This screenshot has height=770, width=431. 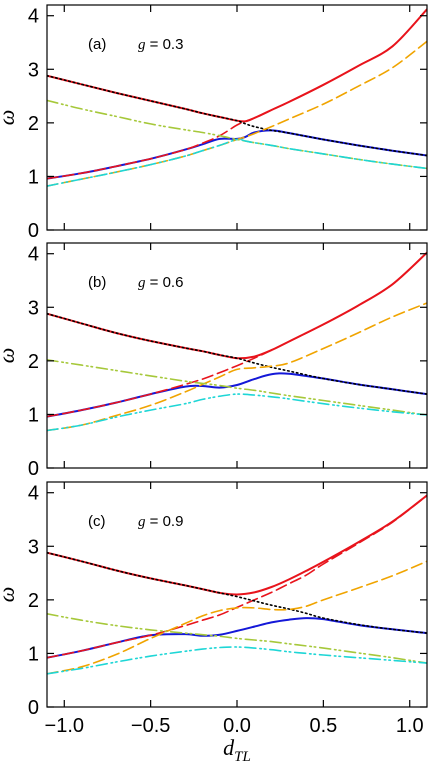 What do you see at coordinates (242, 757) in the screenshot?
I see `x-axis-label-subscript: TL` at bounding box center [242, 757].